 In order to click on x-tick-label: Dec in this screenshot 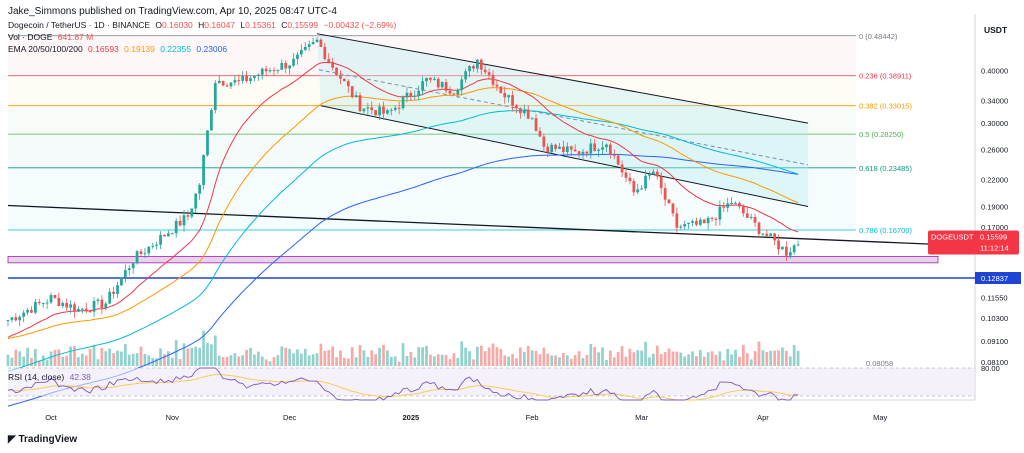, I will do `click(290, 417)`.